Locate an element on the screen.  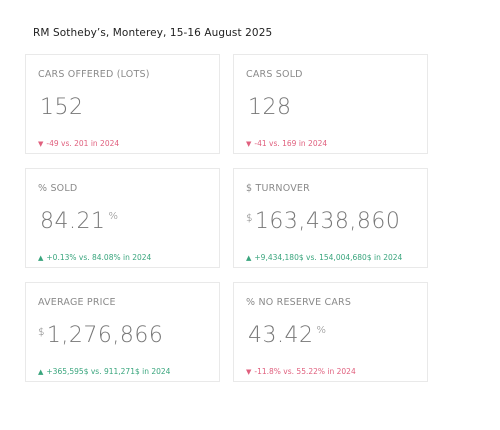
kpi-value: $163,438,860 is located at coordinates (324, 221).